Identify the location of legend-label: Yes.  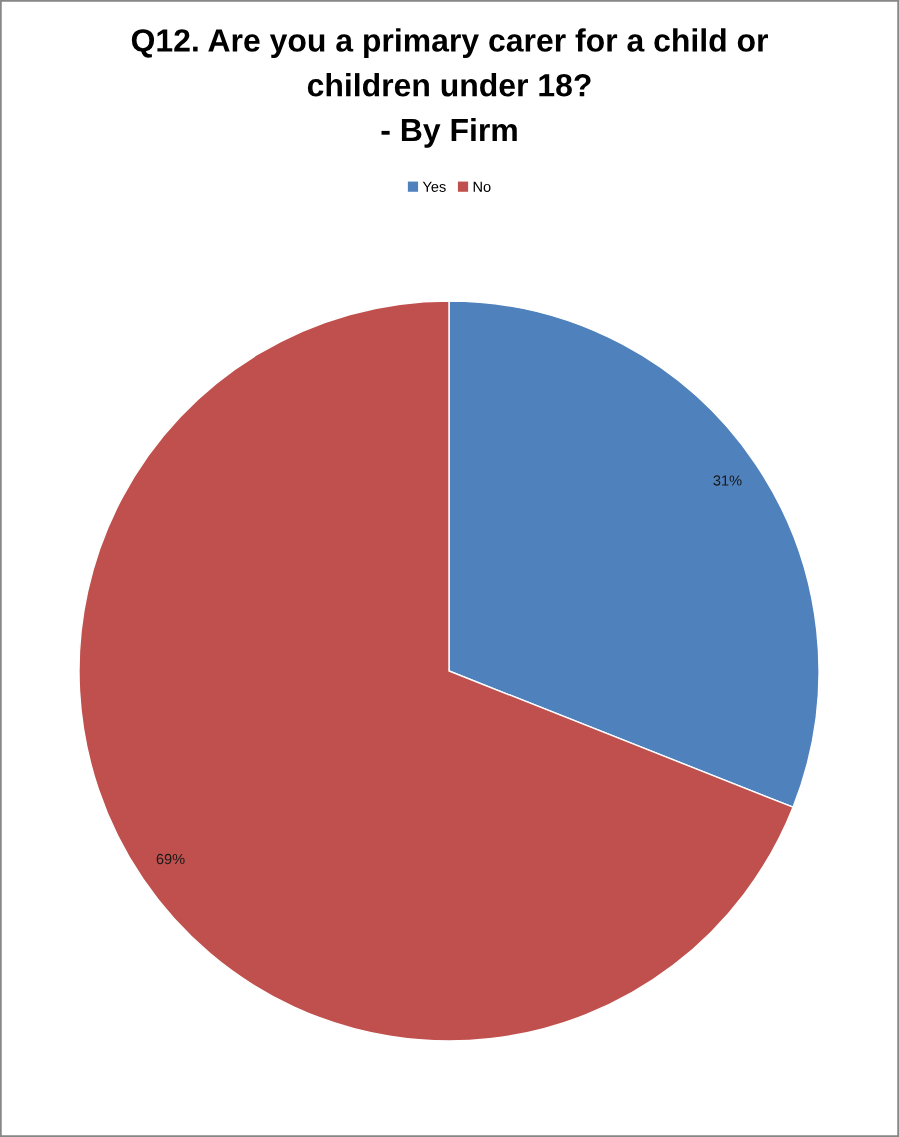
(434, 186).